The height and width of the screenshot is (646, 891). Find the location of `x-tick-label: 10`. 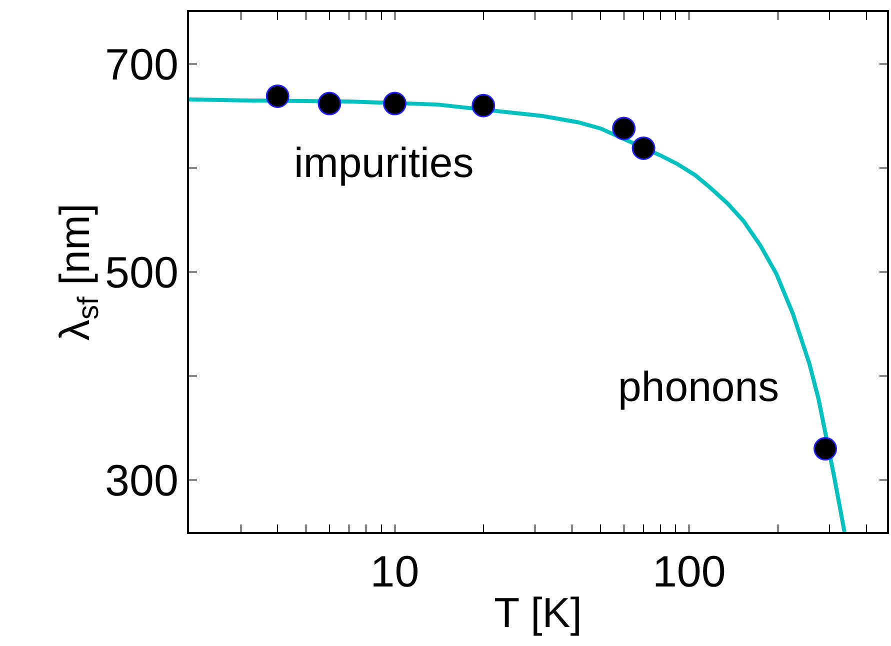

x-tick-label: 10 is located at coordinates (395, 572).